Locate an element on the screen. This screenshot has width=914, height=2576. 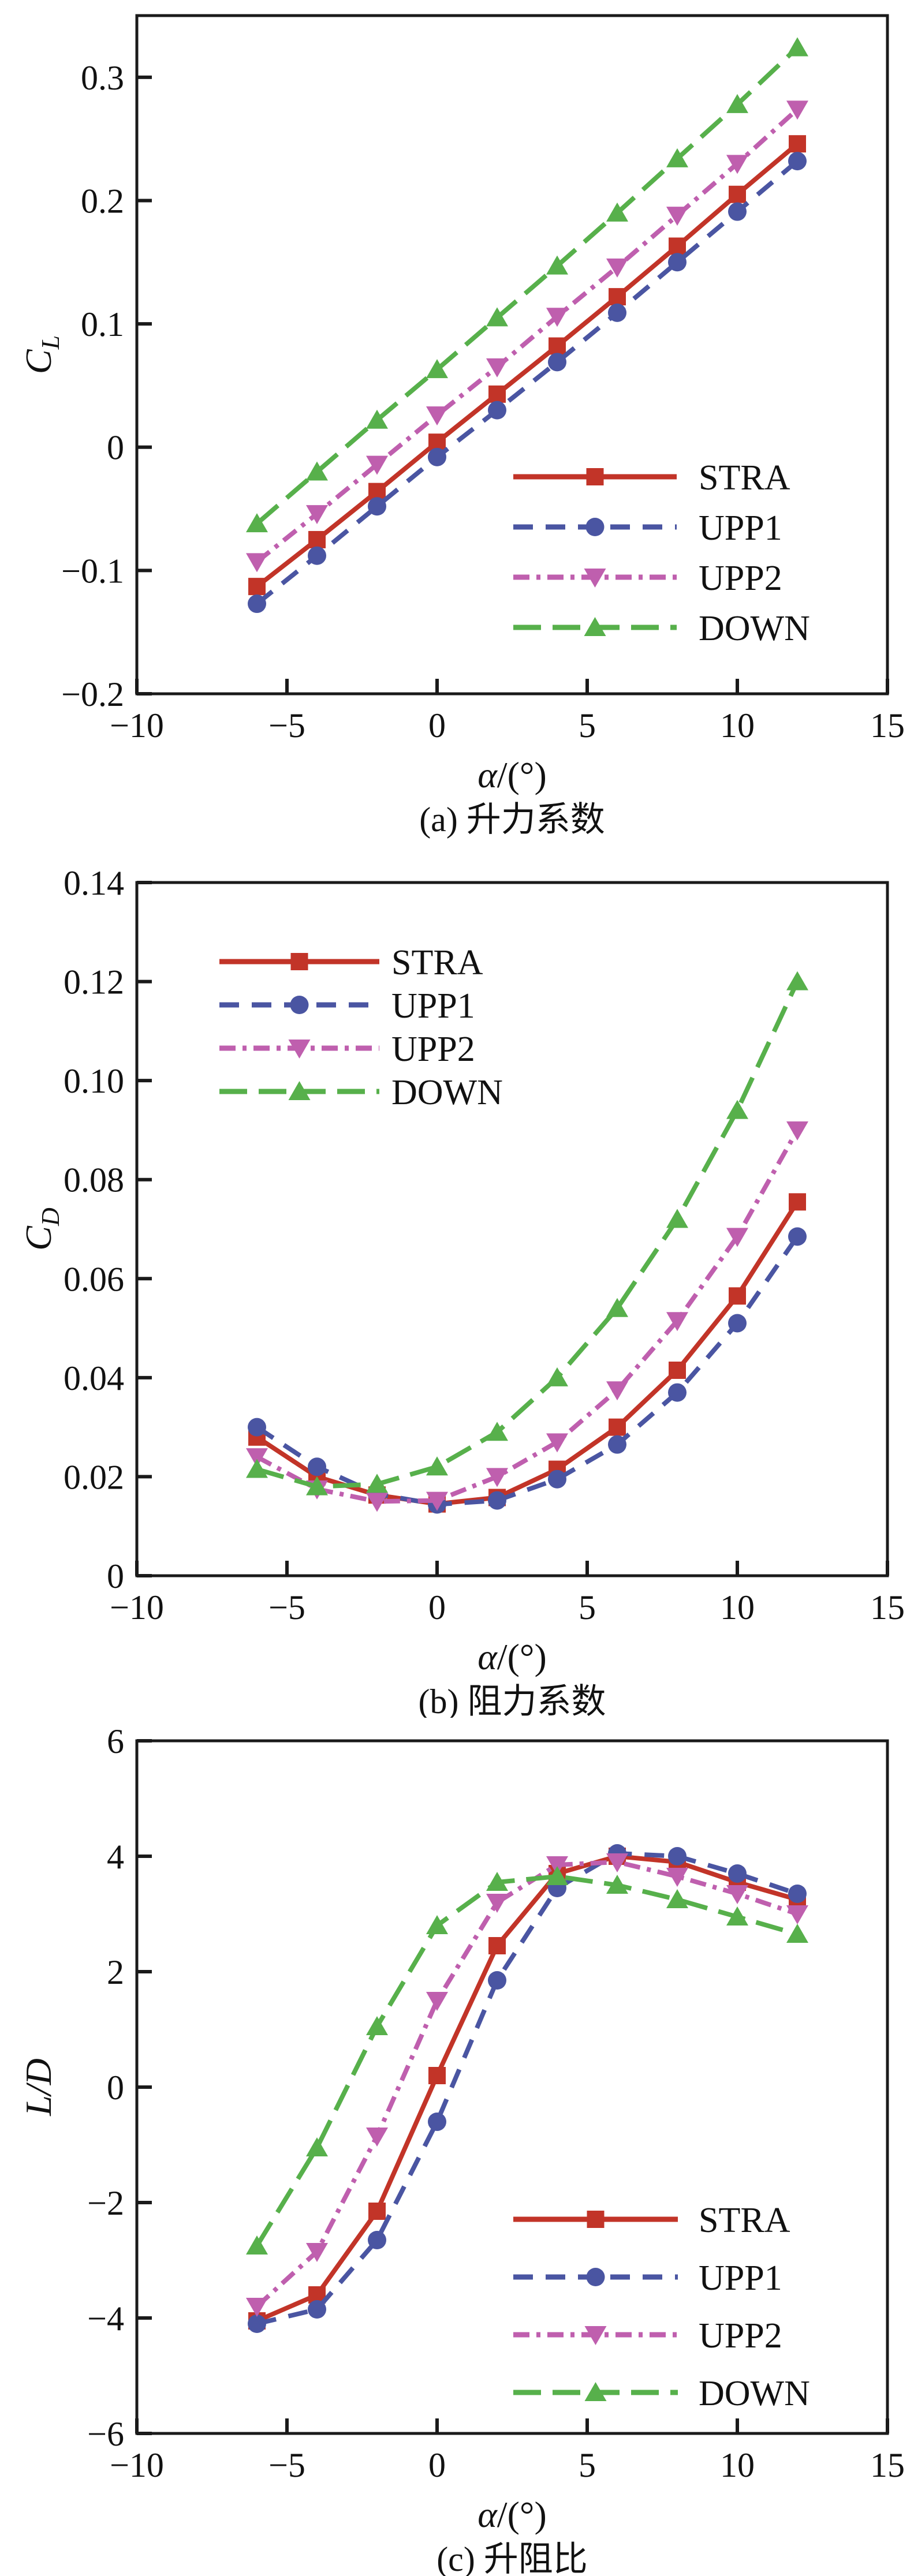
y-tick-label: 0.3 is located at coordinates (102, 78).